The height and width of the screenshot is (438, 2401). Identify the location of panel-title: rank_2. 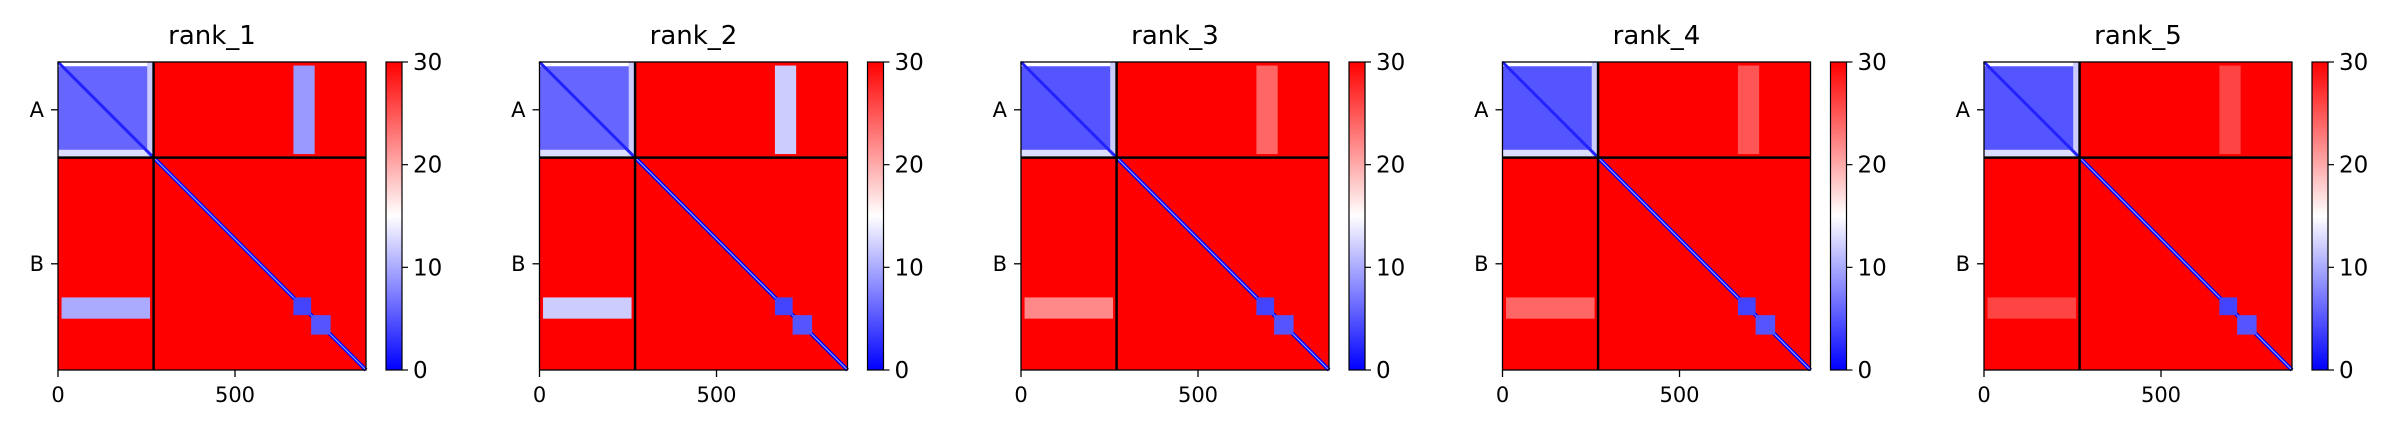
(694, 36).